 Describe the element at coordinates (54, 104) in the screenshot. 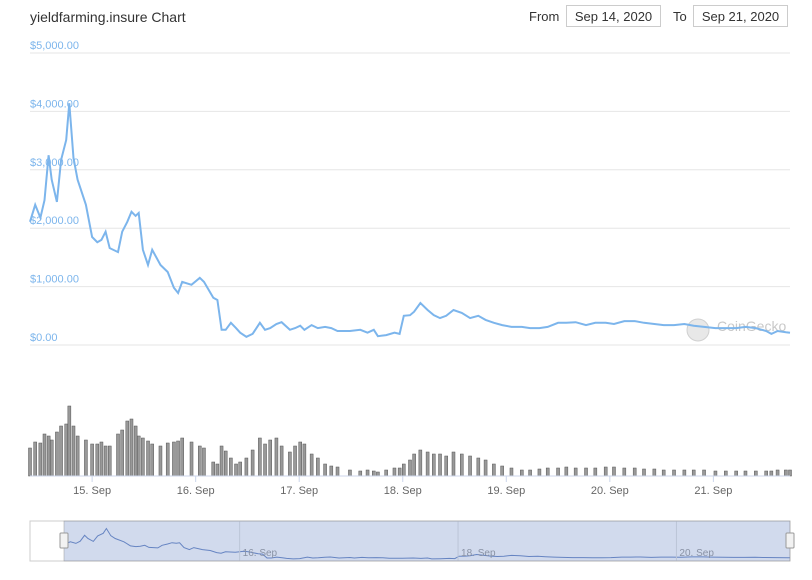

I see `y-tick-label: $4,000.00` at that location.